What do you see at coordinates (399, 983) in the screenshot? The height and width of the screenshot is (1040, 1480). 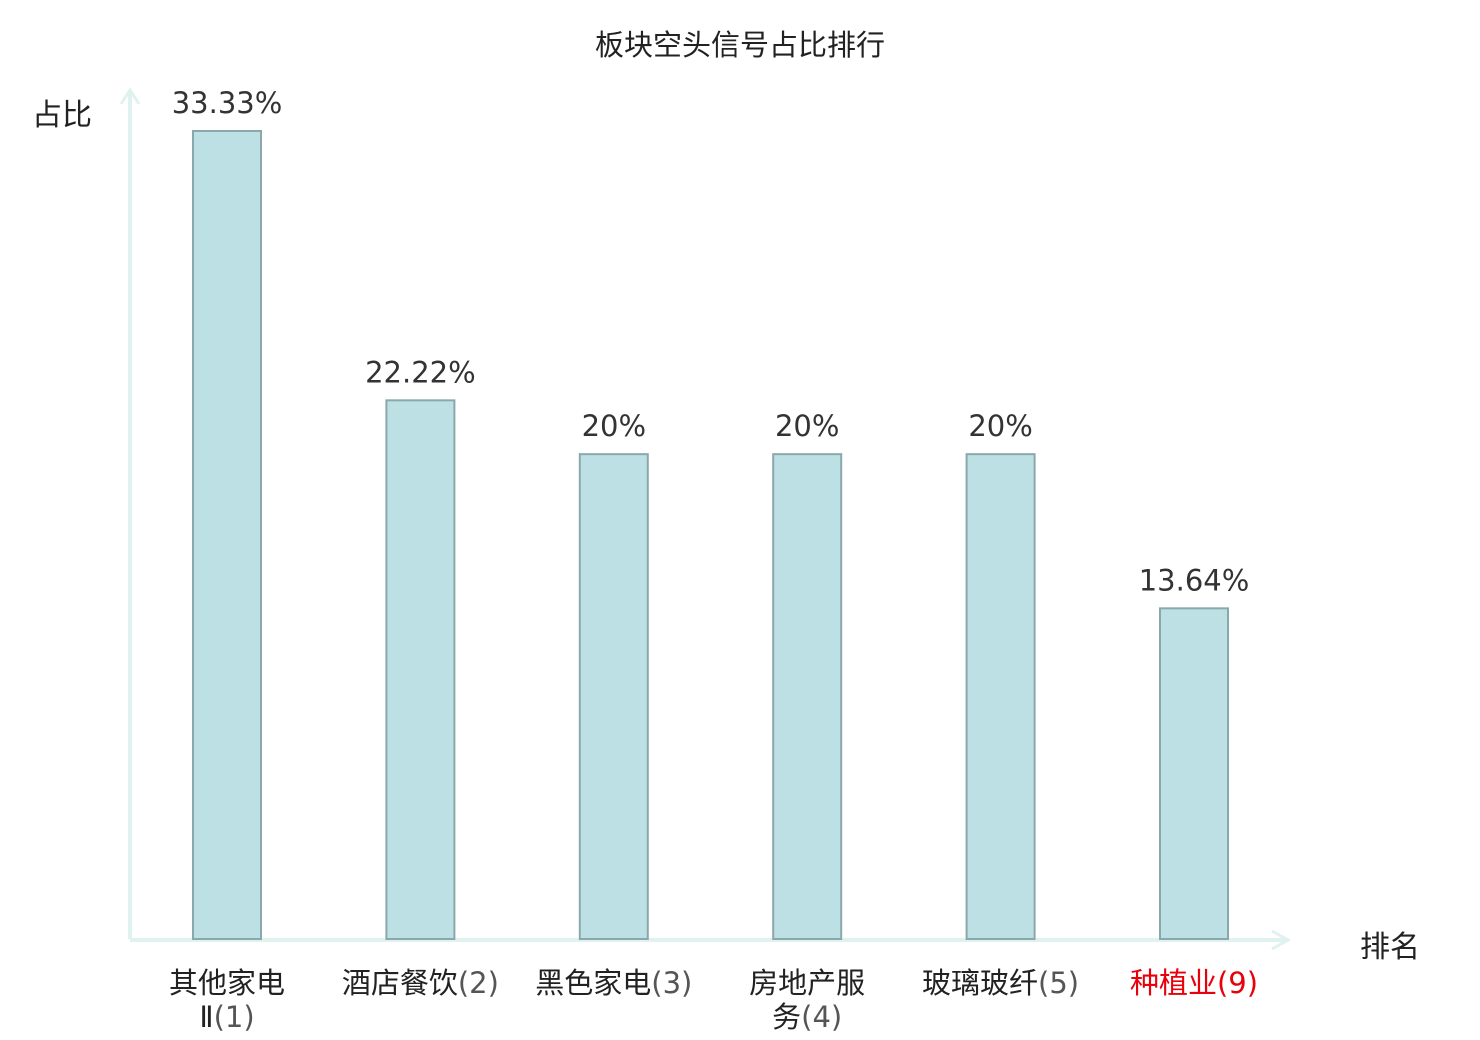 I see `tick-category-name: 酒店餐饮` at bounding box center [399, 983].